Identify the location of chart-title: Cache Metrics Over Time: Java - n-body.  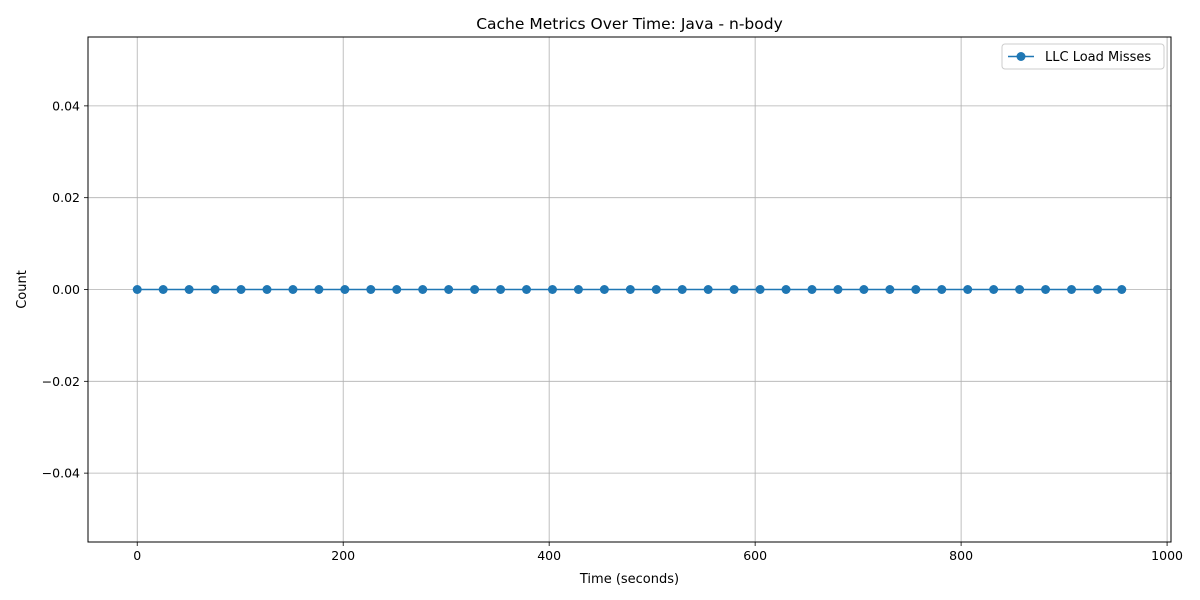
(629, 24).